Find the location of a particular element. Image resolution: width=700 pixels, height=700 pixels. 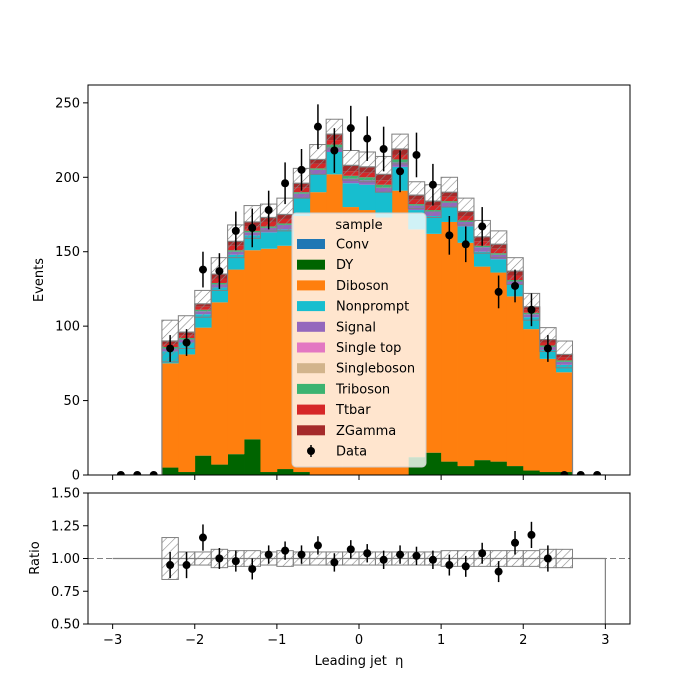

legend-swatch-nonprompt is located at coordinates (311, 306).